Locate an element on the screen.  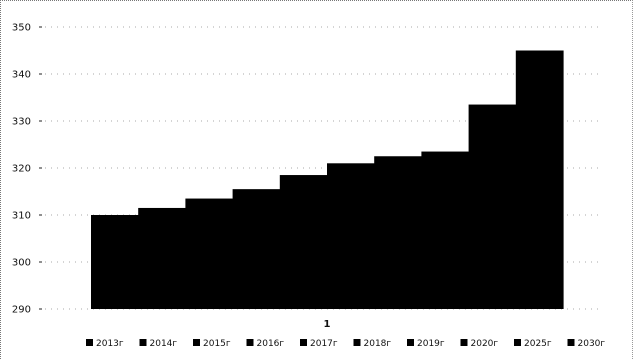
x-axis: 1 is located at coordinates (327, 324).